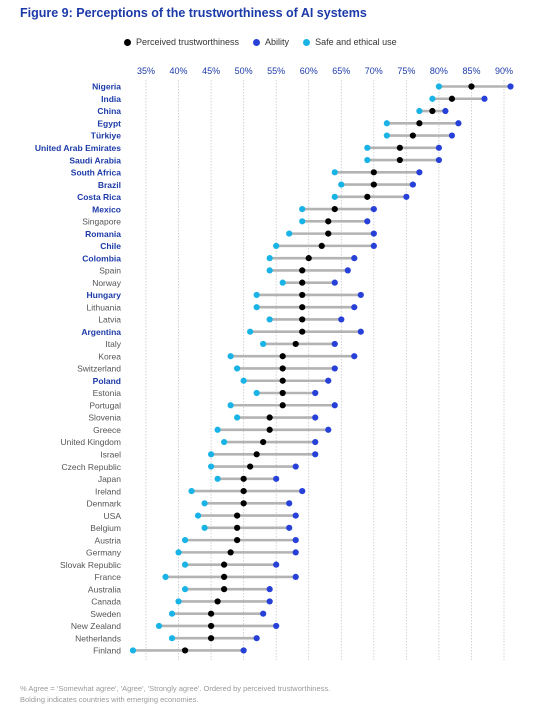  Describe the element at coordinates (406, 71) in the screenshot. I see `x-tick-label: 75%` at that location.